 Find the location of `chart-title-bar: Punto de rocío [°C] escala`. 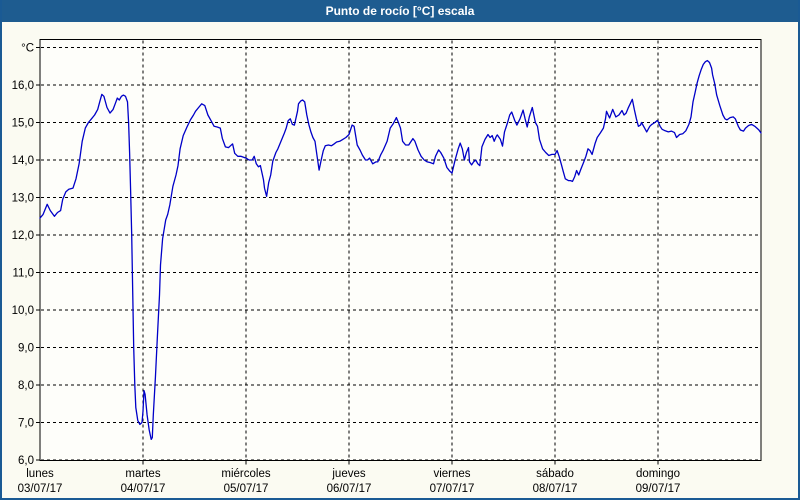

chart-title-bar: Punto de rocío [°C] escala is located at coordinates (400, 11).